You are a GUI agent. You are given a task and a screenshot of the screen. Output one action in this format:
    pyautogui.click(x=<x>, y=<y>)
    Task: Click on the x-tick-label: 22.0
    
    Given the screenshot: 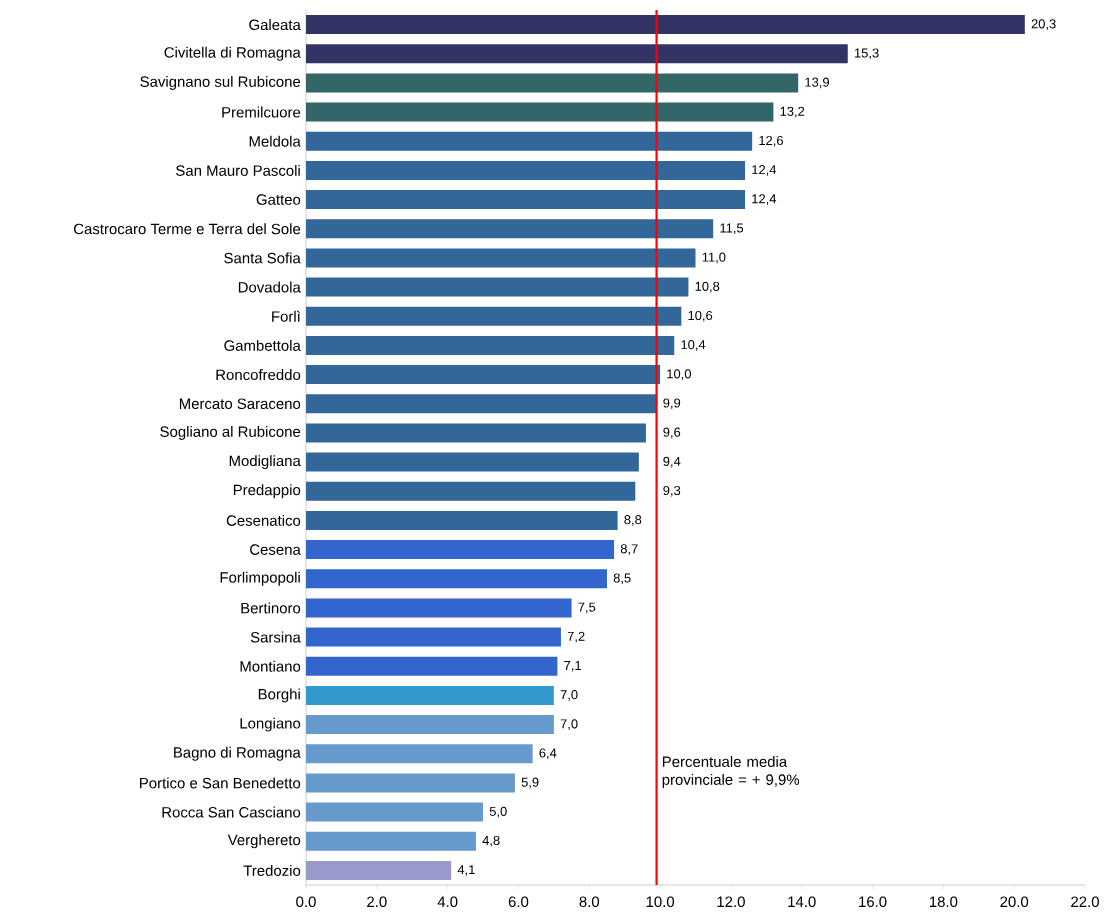 What is the action you would take?
    pyautogui.click(x=1085, y=902)
    